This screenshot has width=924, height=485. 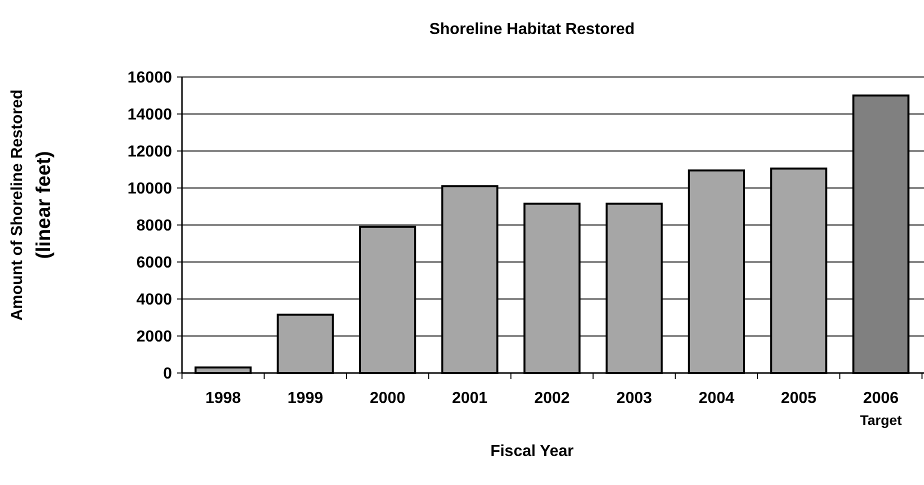 What do you see at coordinates (532, 29) in the screenshot?
I see `chart-title: Shoreline Habitat Restored` at bounding box center [532, 29].